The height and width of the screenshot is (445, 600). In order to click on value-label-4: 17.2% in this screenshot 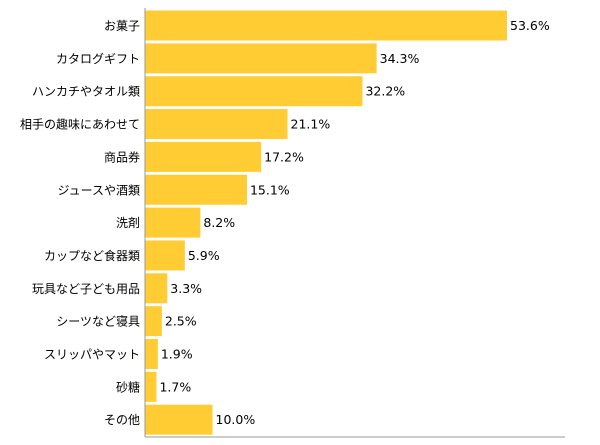, I will do `click(284, 156)`.